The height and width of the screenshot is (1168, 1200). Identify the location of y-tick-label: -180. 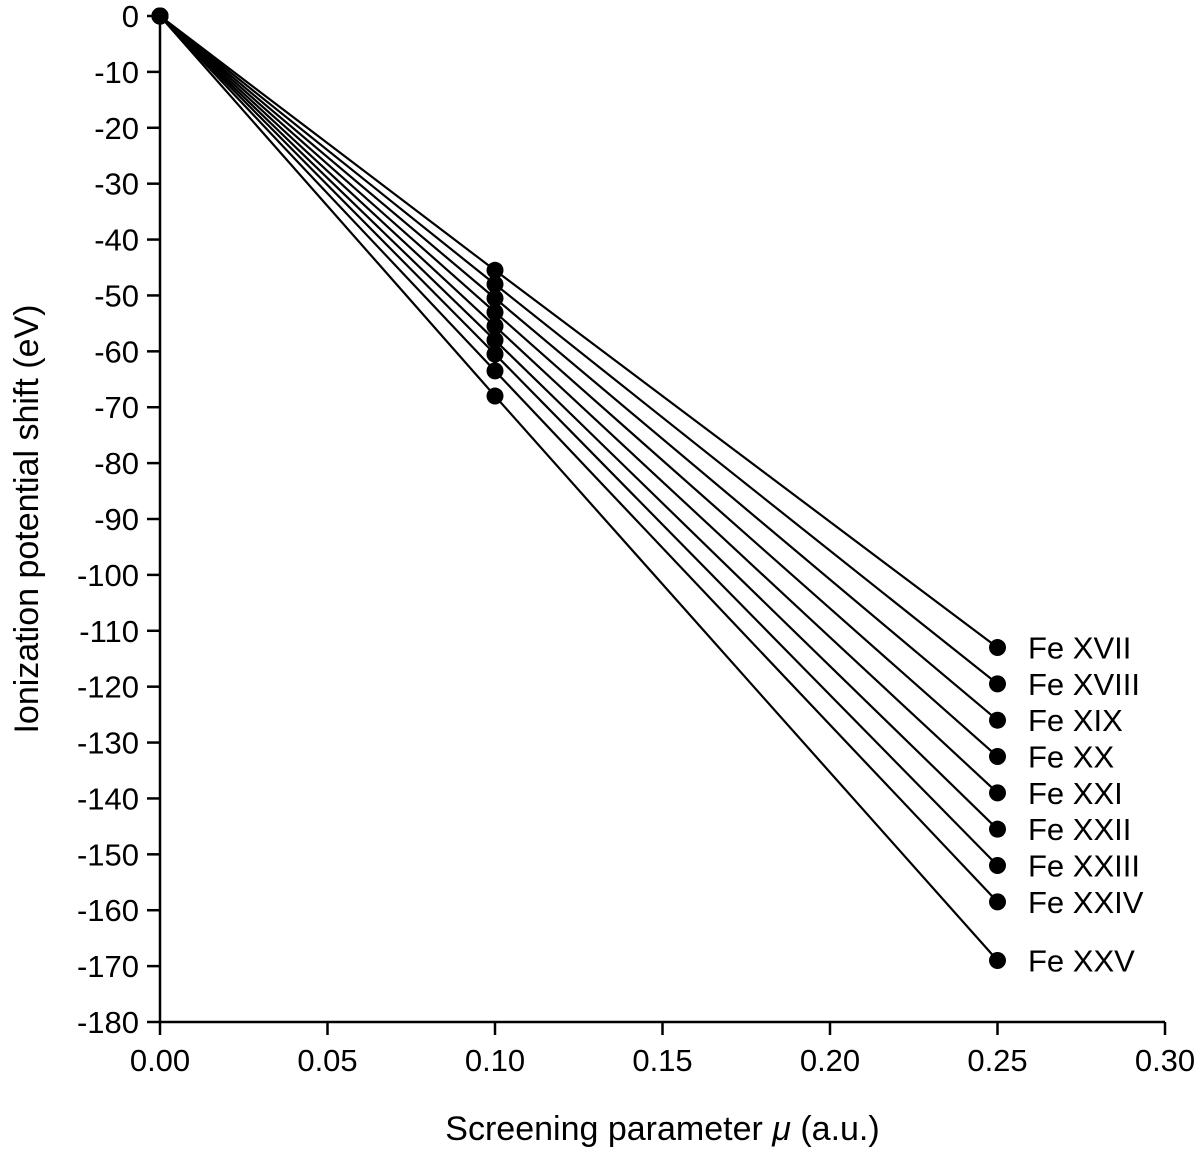
(108, 1022).